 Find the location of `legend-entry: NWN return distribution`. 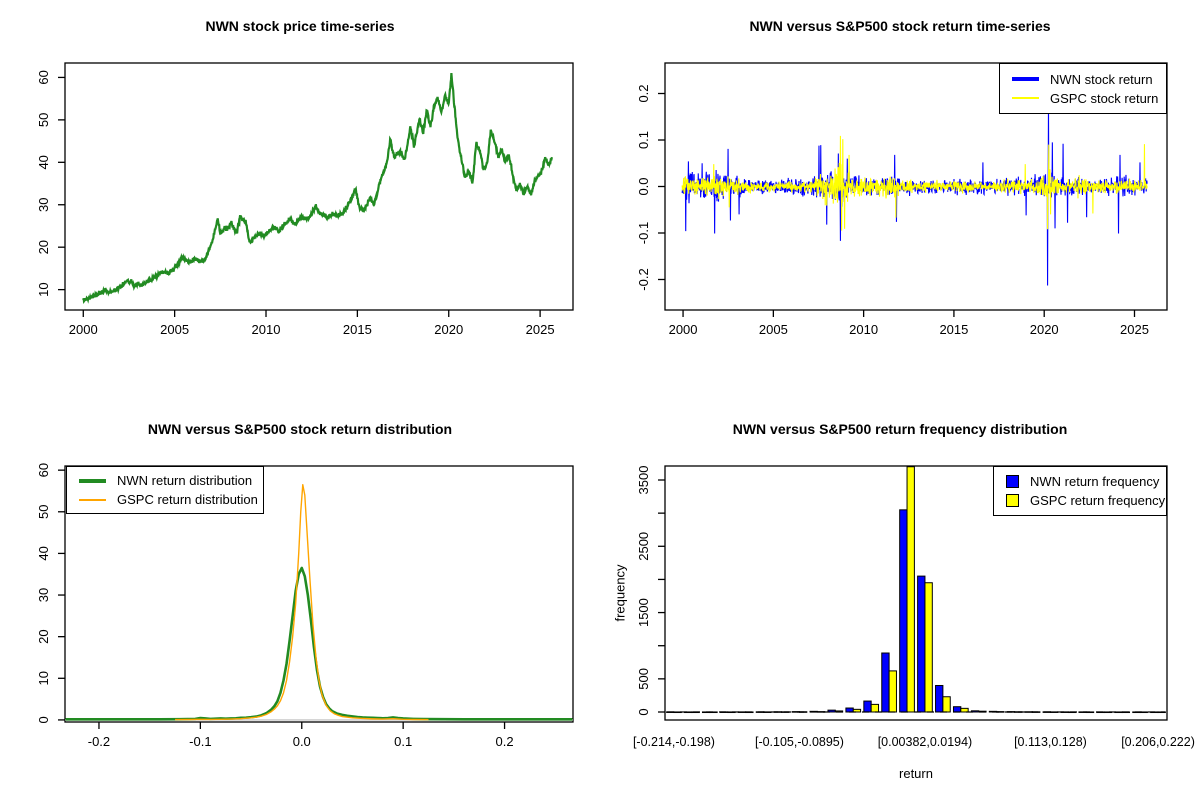

legend-entry: NWN return distribution is located at coordinates (168, 480).